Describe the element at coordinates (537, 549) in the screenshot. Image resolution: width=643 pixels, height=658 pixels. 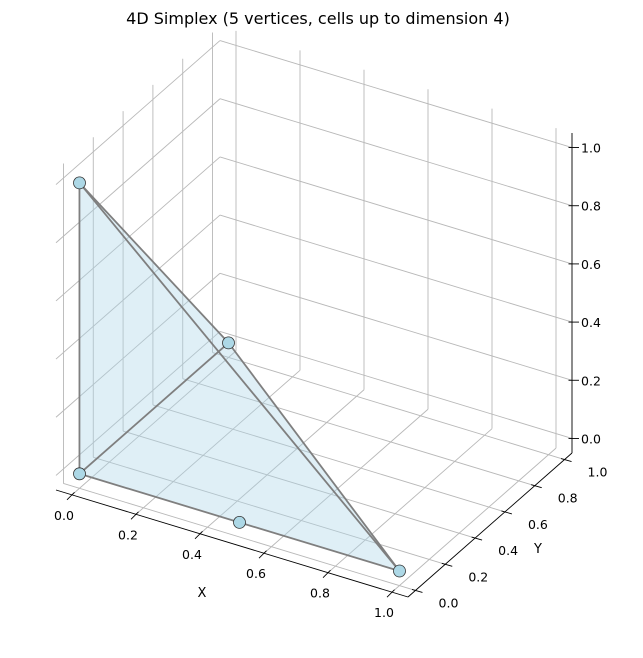
I see `y-axis-label: Y` at that location.